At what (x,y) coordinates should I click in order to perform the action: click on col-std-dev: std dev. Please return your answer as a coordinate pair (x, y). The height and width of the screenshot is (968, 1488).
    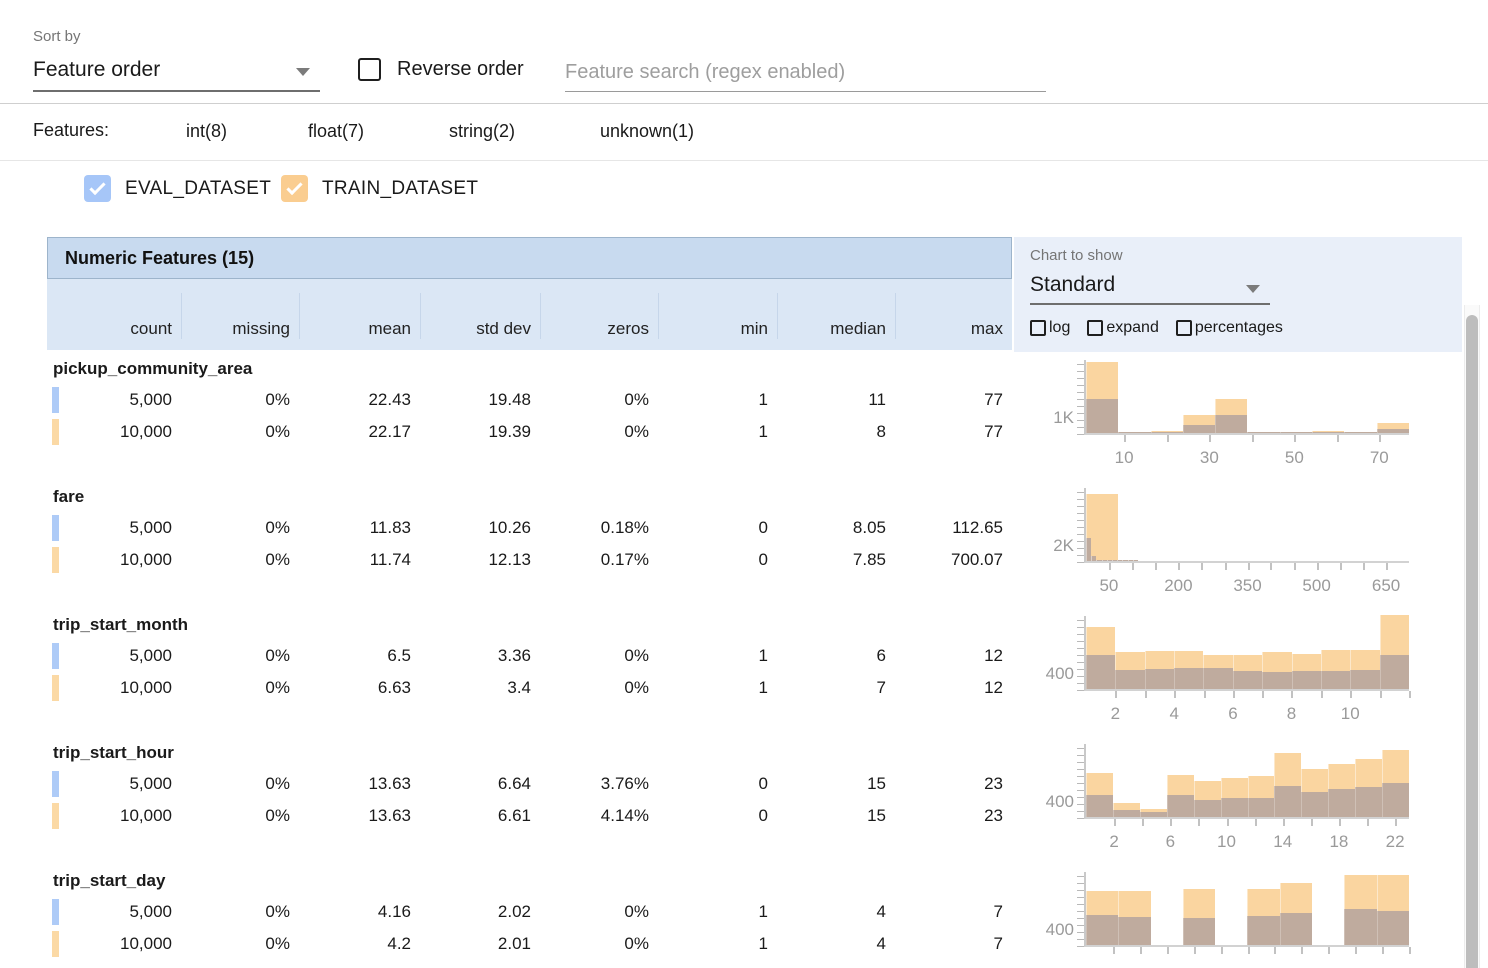
    Looking at the image, I should click on (480, 316).